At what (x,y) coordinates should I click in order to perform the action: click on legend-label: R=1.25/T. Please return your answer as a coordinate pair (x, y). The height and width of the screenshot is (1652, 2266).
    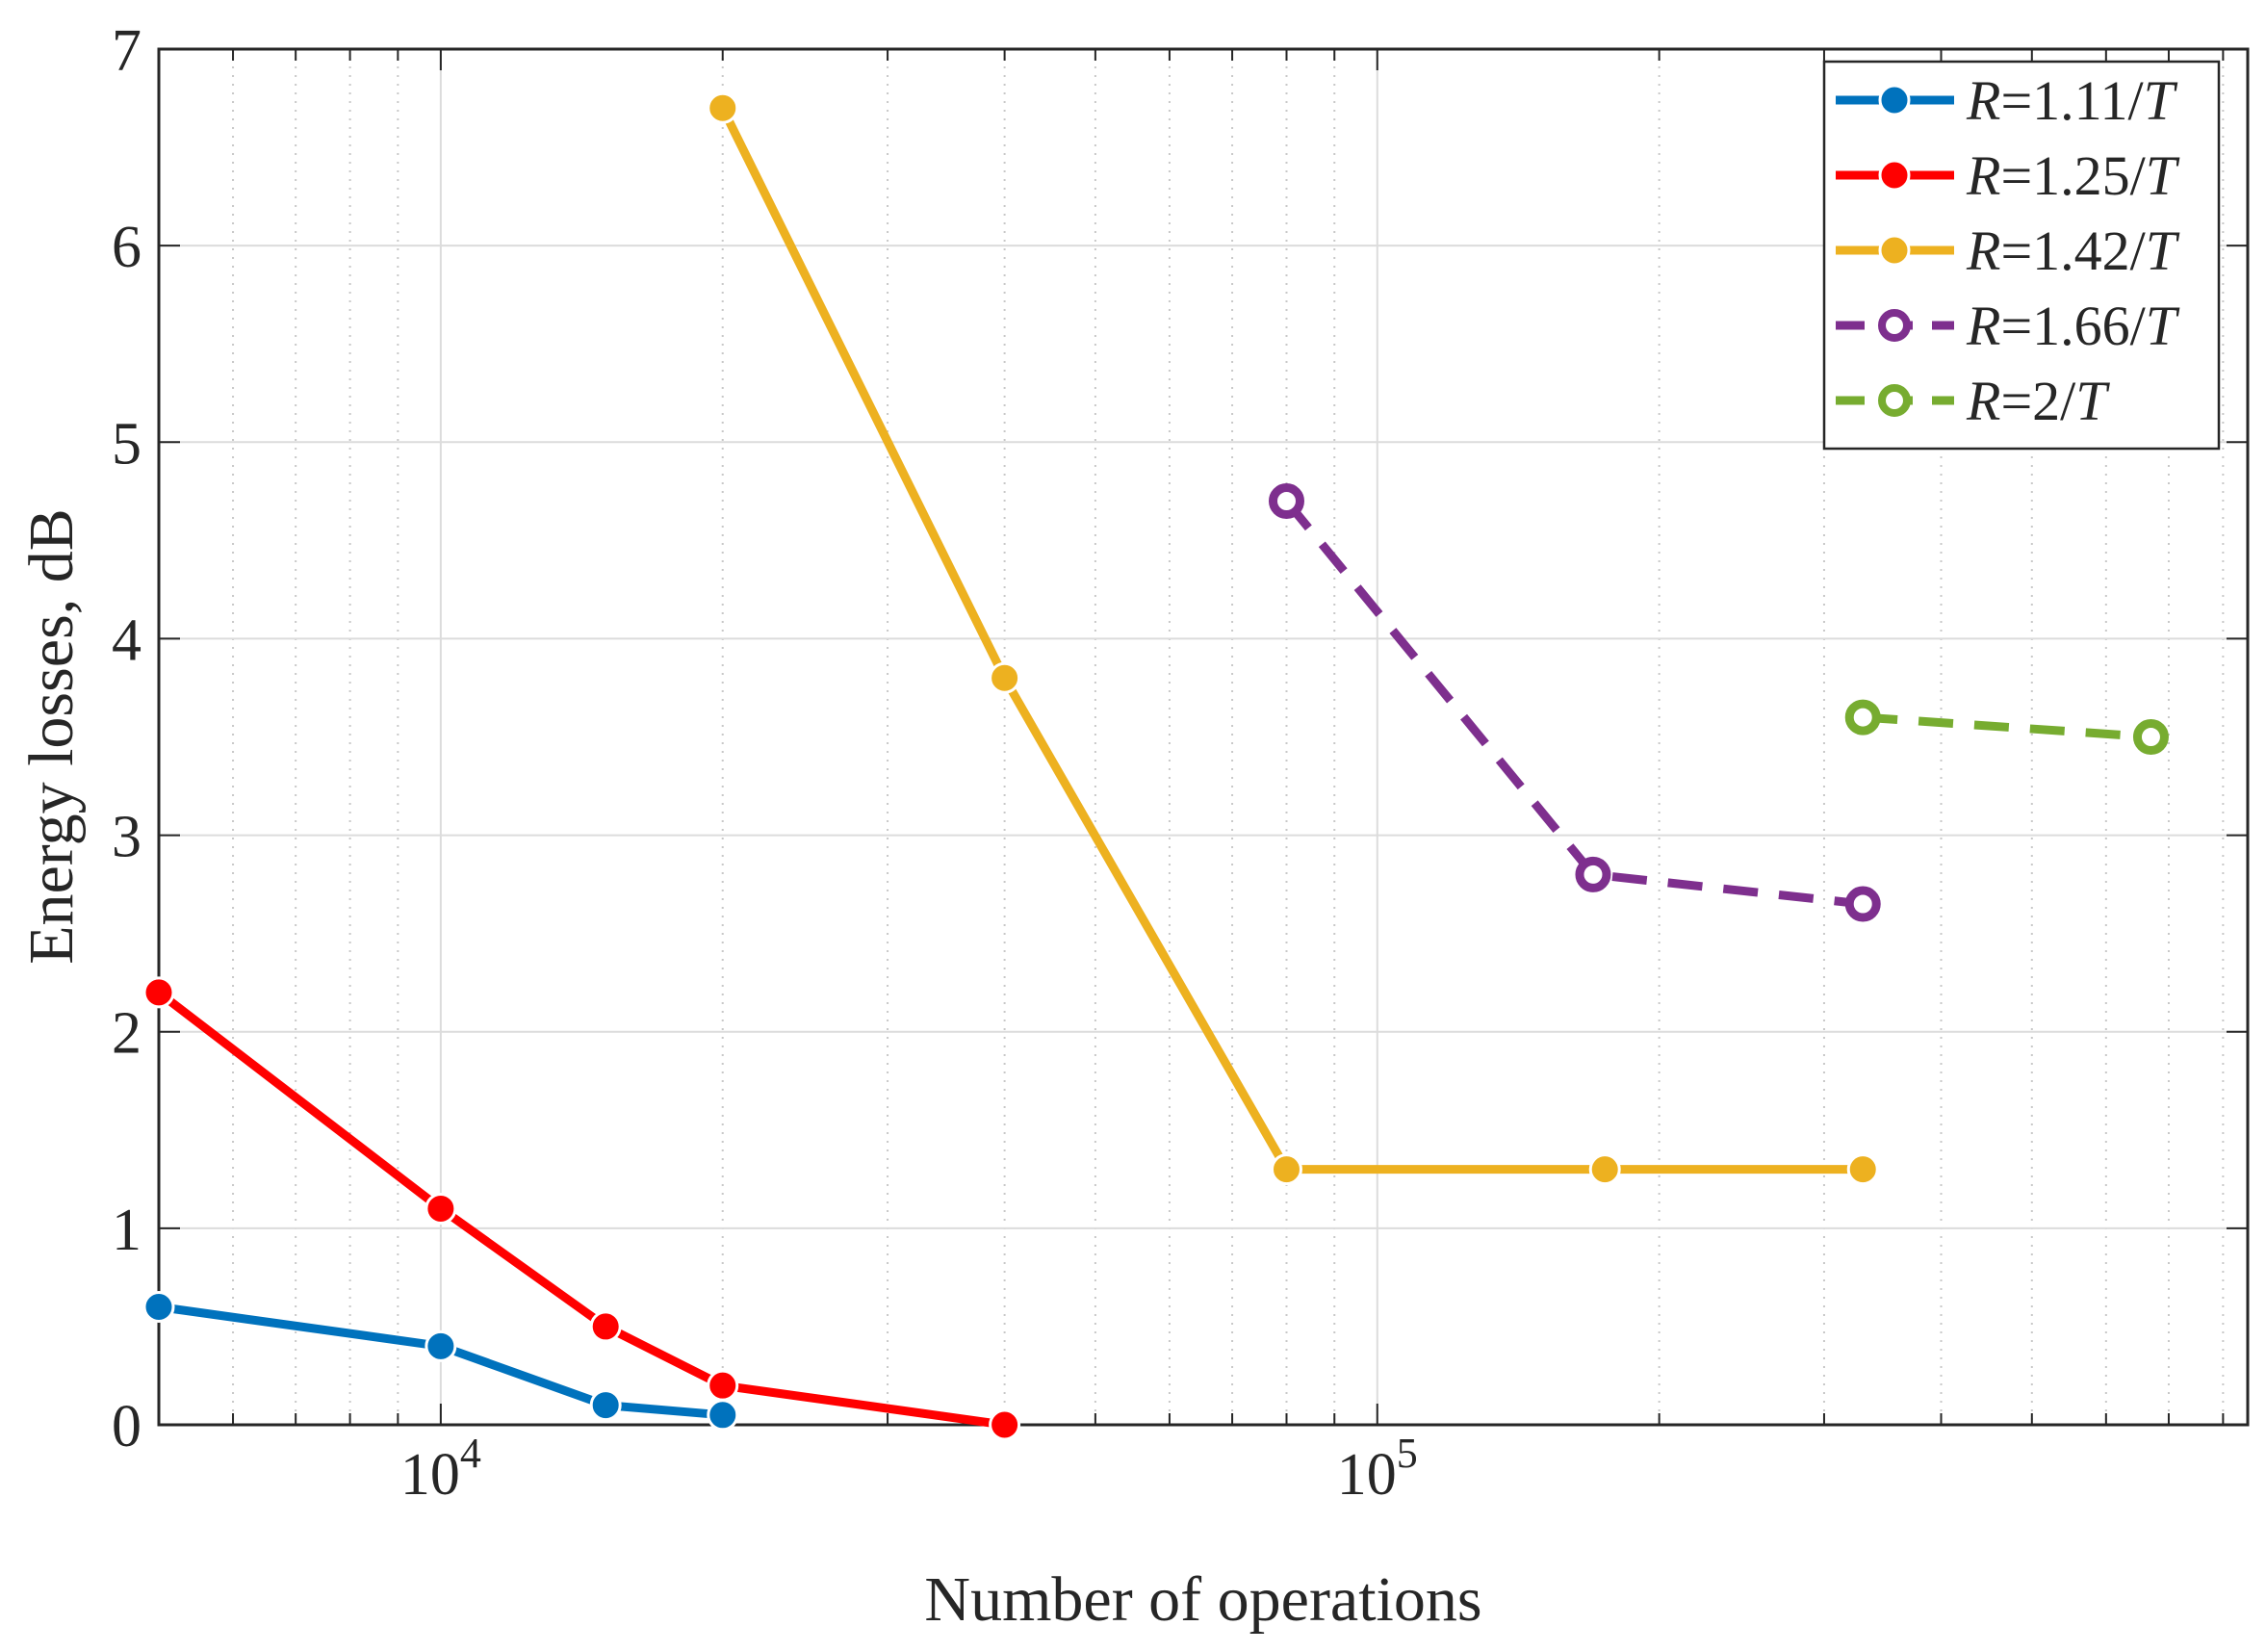
    Looking at the image, I should click on (2073, 175).